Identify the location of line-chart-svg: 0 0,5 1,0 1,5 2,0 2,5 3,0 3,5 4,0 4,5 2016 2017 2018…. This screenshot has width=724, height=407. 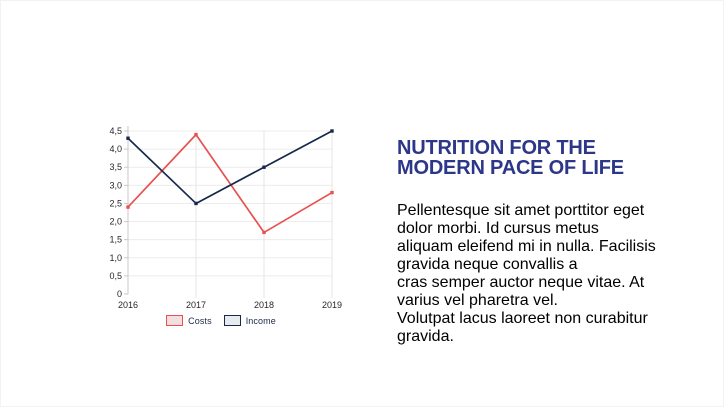
(225, 218).